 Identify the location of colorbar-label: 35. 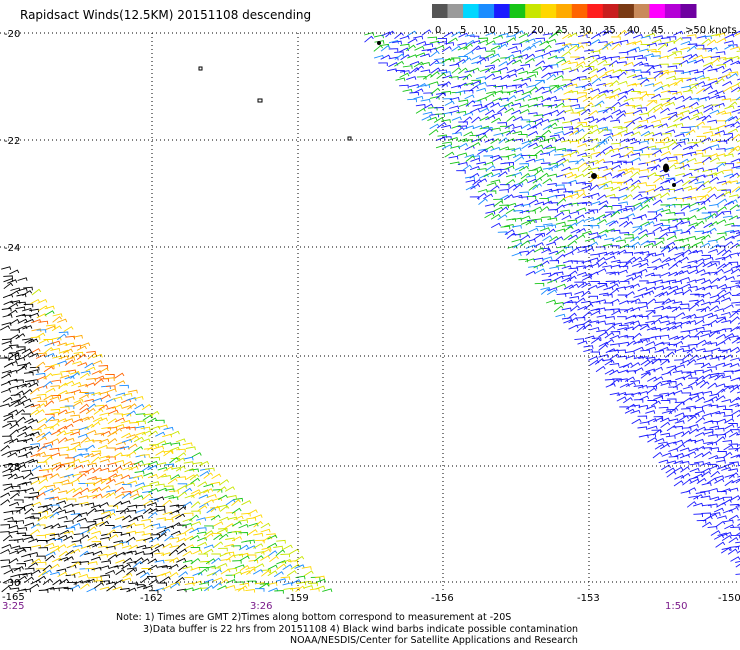
(609, 30).